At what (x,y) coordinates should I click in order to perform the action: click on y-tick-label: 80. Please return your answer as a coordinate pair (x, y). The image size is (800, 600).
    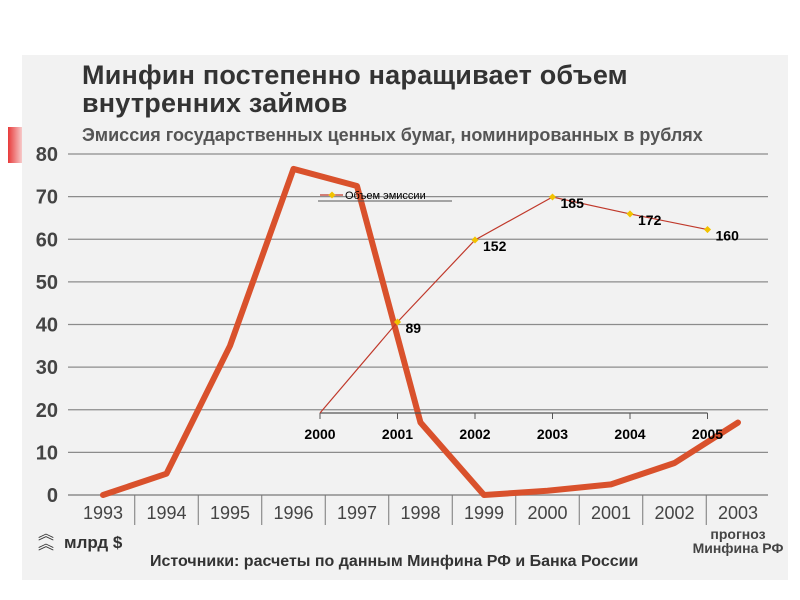
    Looking at the image, I should click on (47, 155).